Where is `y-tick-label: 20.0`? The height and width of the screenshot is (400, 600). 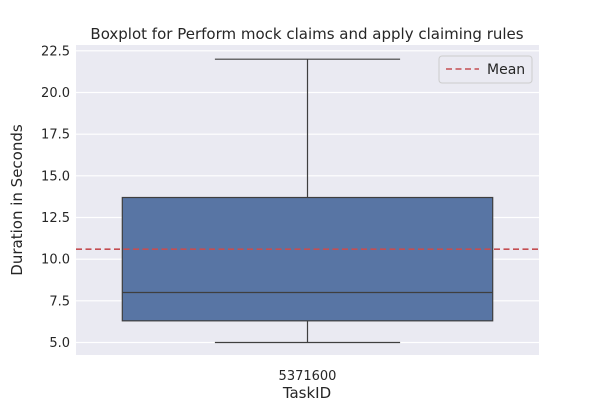 y-tick-label: 20.0 is located at coordinates (55, 93).